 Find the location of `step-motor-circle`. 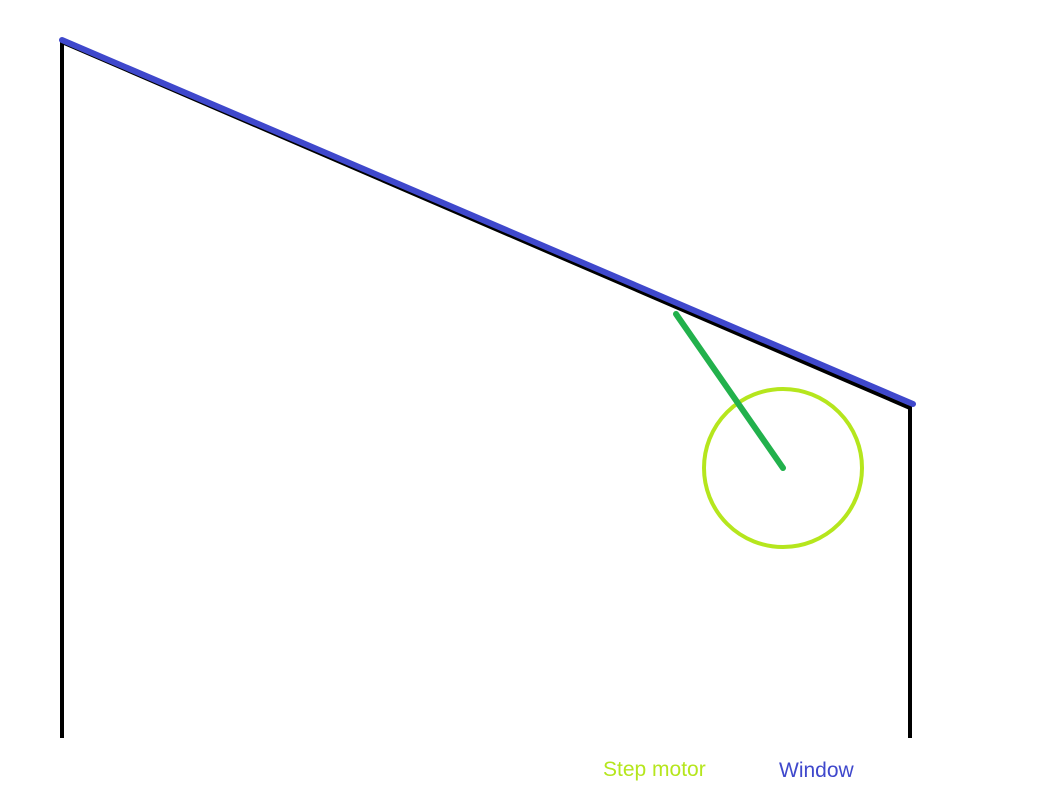

step-motor-circle is located at coordinates (783, 468).